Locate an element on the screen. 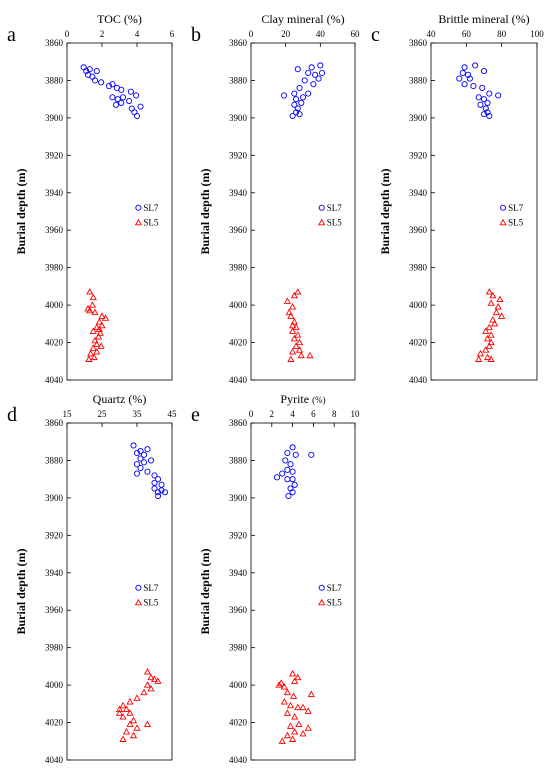 The height and width of the screenshot is (770, 550). x-tick-label: 35 is located at coordinates (138, 414).